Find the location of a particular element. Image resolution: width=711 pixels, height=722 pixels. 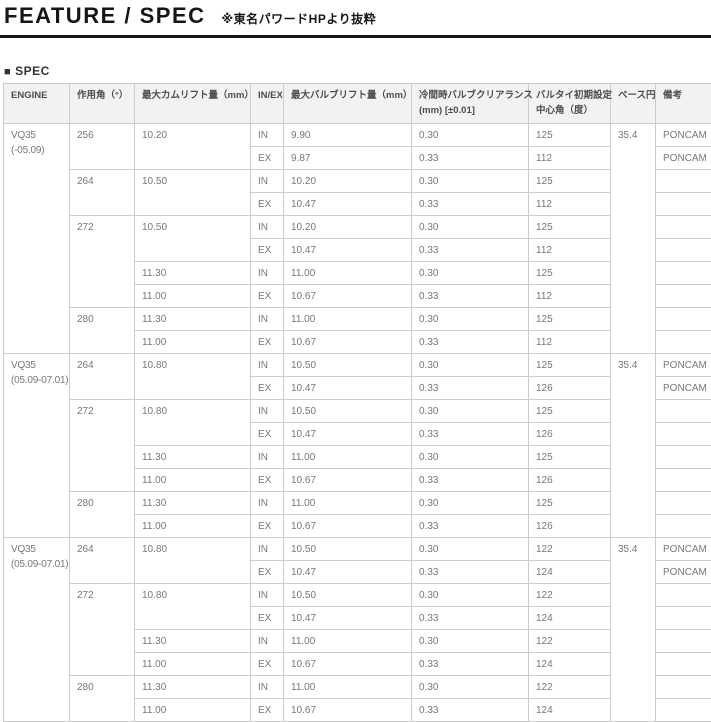

center-angle-cell: 126 is located at coordinates (570, 480).